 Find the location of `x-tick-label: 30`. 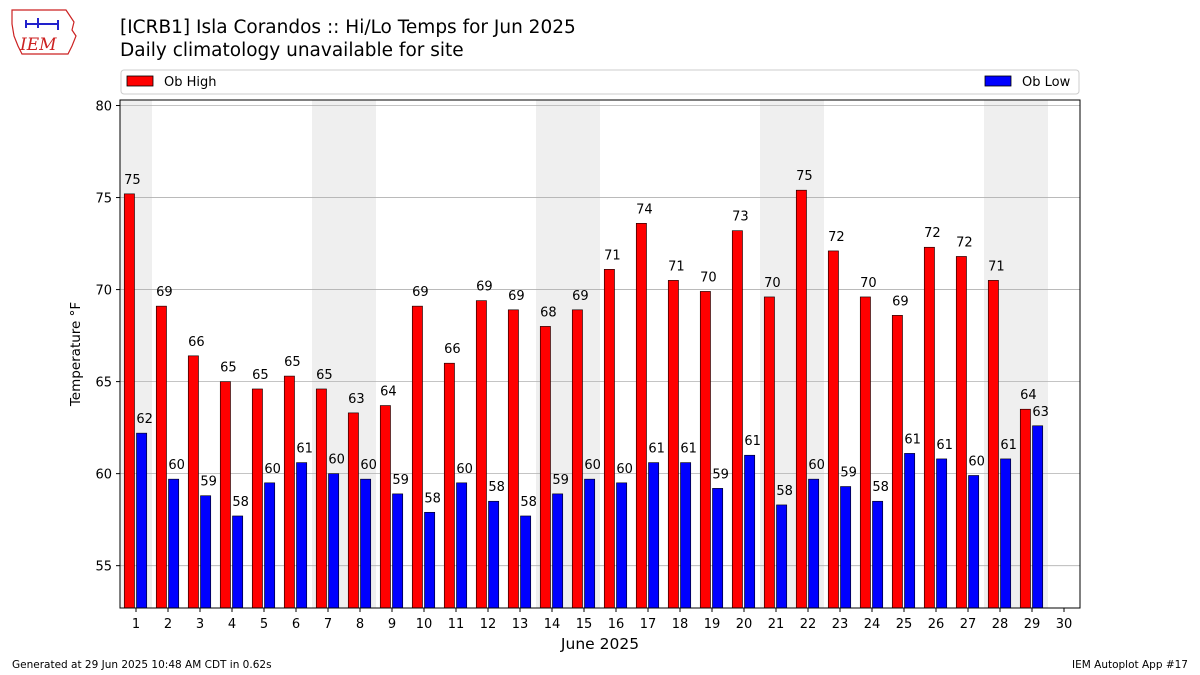

x-tick-label: 30 is located at coordinates (1064, 624).